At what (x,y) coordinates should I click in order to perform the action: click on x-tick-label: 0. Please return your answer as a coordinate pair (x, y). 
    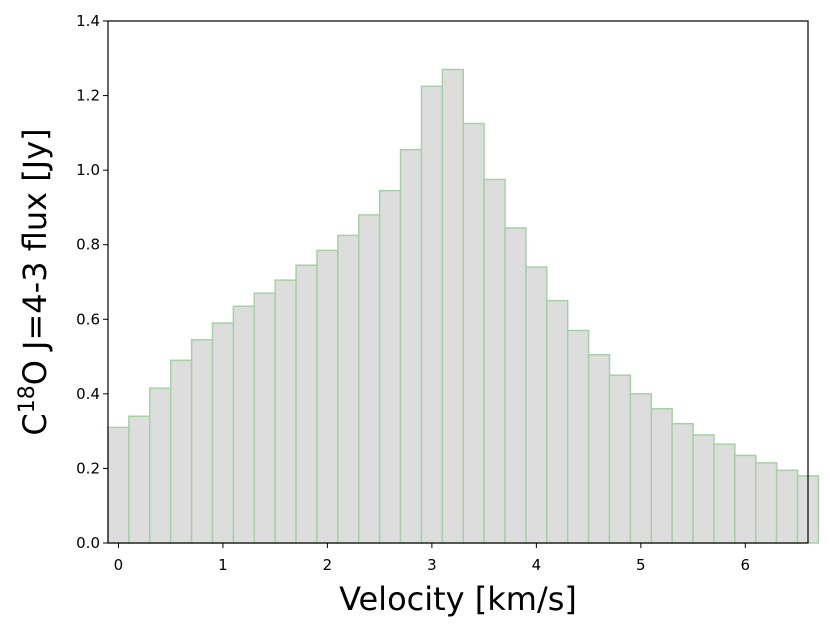
    Looking at the image, I should click on (119, 565).